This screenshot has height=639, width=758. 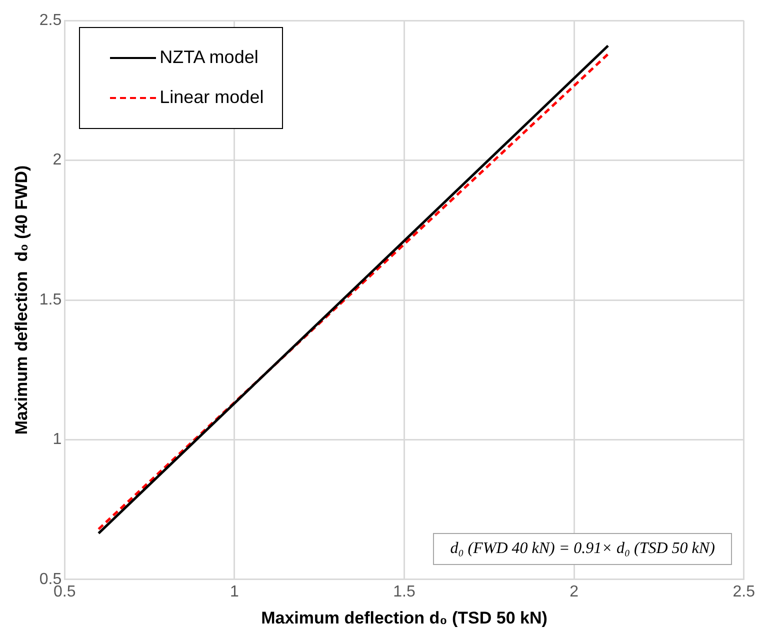 What do you see at coordinates (212, 97) in the screenshot?
I see `legend-label: Linear model` at bounding box center [212, 97].